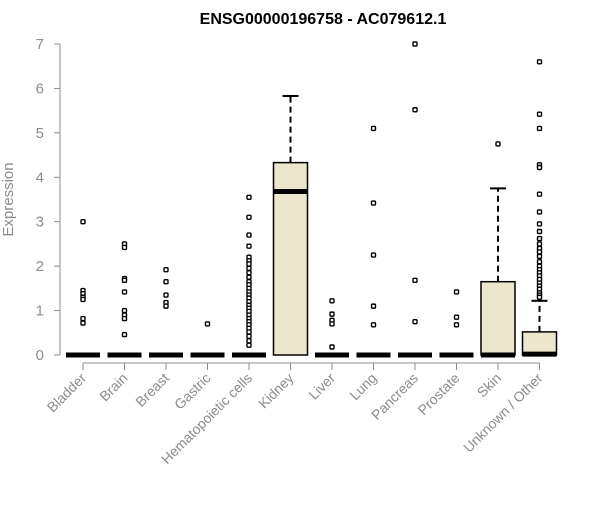  I want to click on x-tick-label: Prostate, so click(438, 394).